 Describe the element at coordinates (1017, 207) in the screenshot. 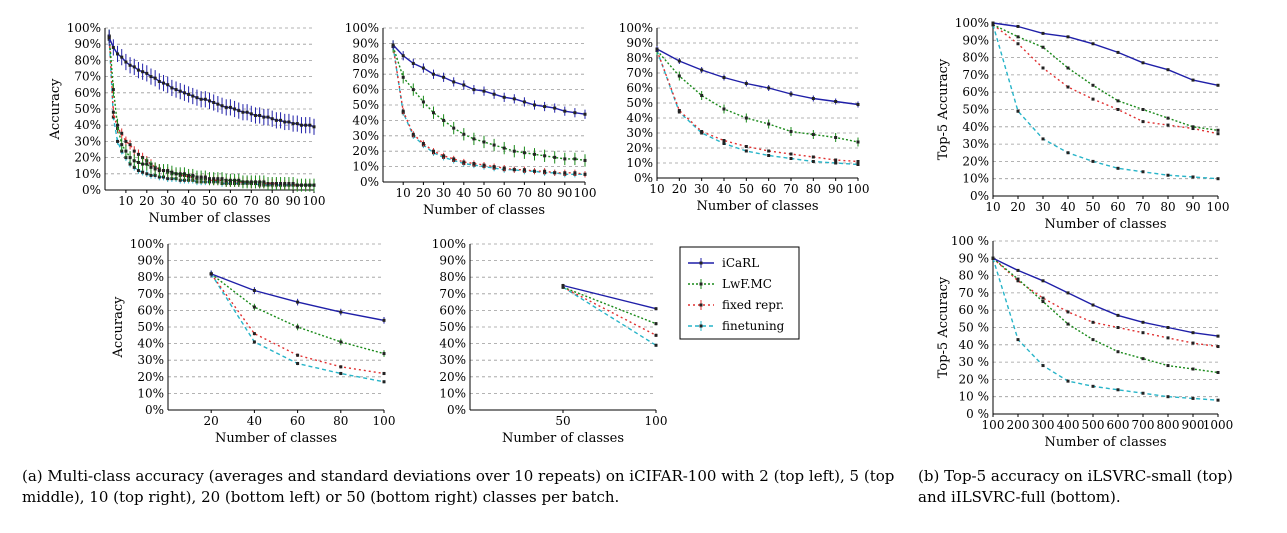

I see `x-tick-label: 20` at that location.